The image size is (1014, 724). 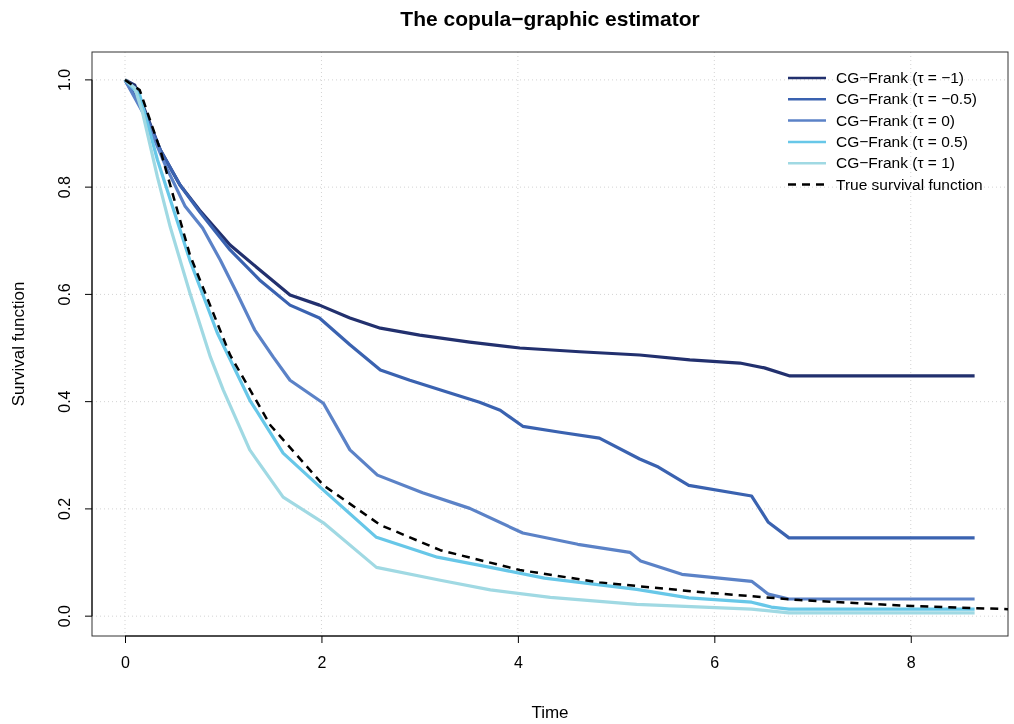 I want to click on x-tick-label: 6, so click(x=715, y=663).